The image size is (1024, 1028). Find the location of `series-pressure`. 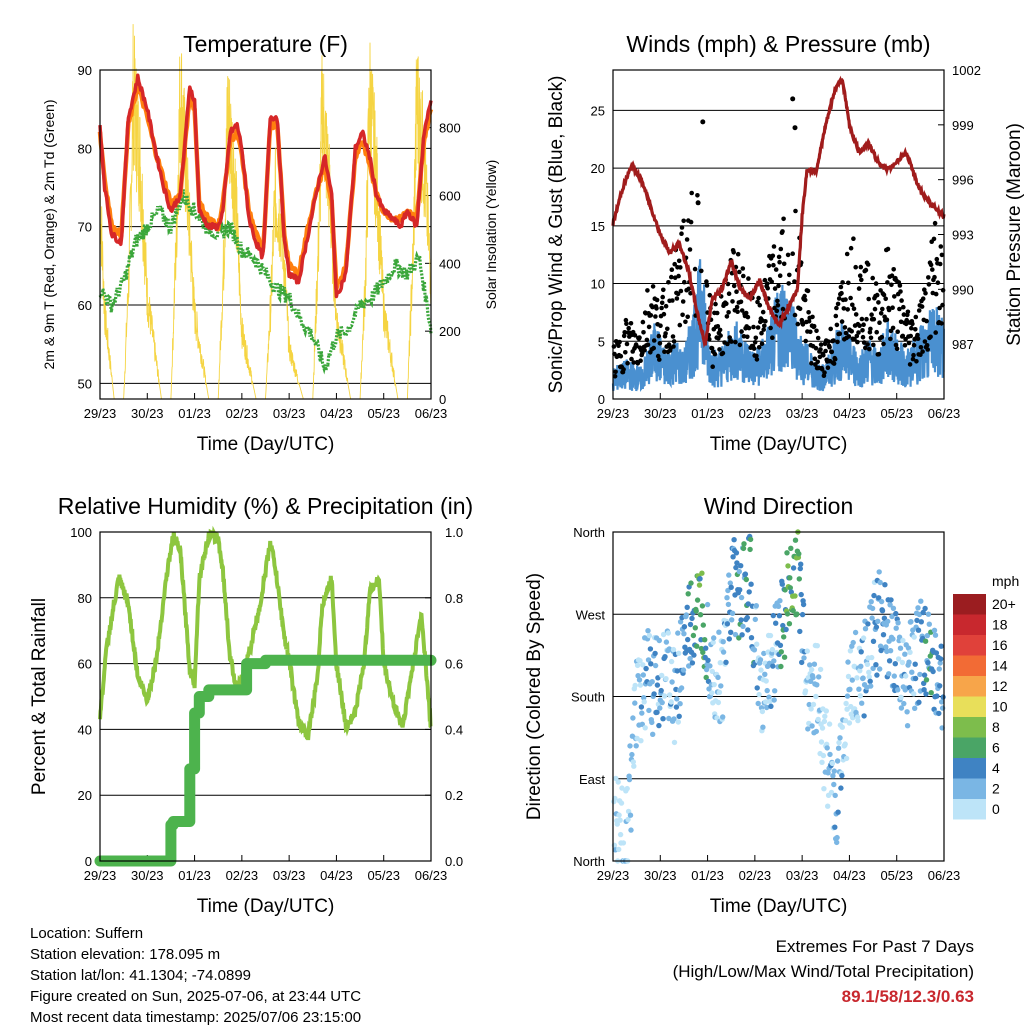

series-pressure is located at coordinates (778, 212).